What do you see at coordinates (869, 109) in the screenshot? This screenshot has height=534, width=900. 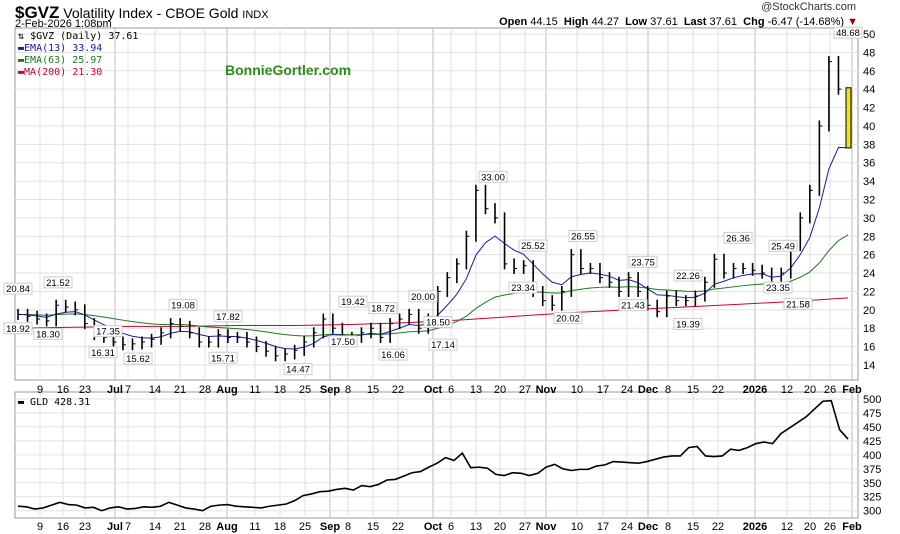 I see `y-tick-label: 42` at bounding box center [869, 109].